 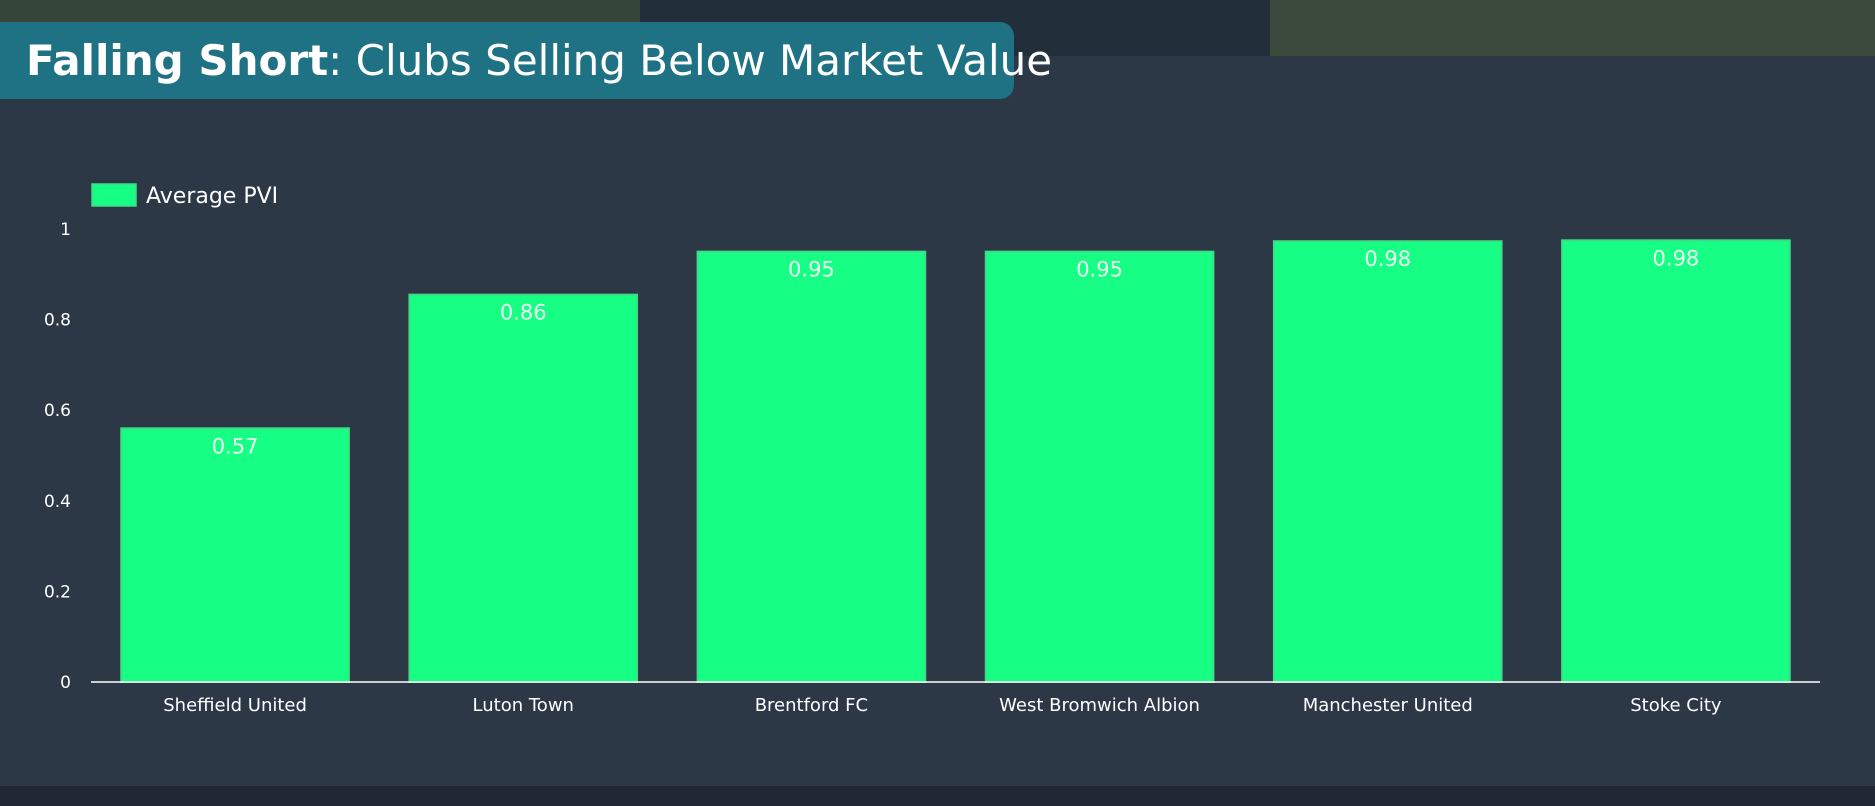 I want to click on x-tick-label: Stoke City, so click(x=1676, y=705).